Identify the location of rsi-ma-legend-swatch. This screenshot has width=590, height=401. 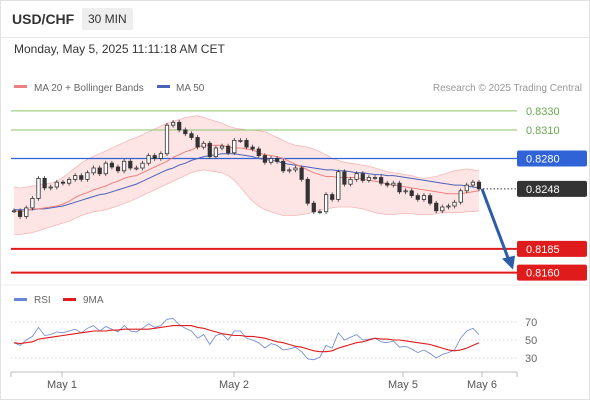
(69, 299).